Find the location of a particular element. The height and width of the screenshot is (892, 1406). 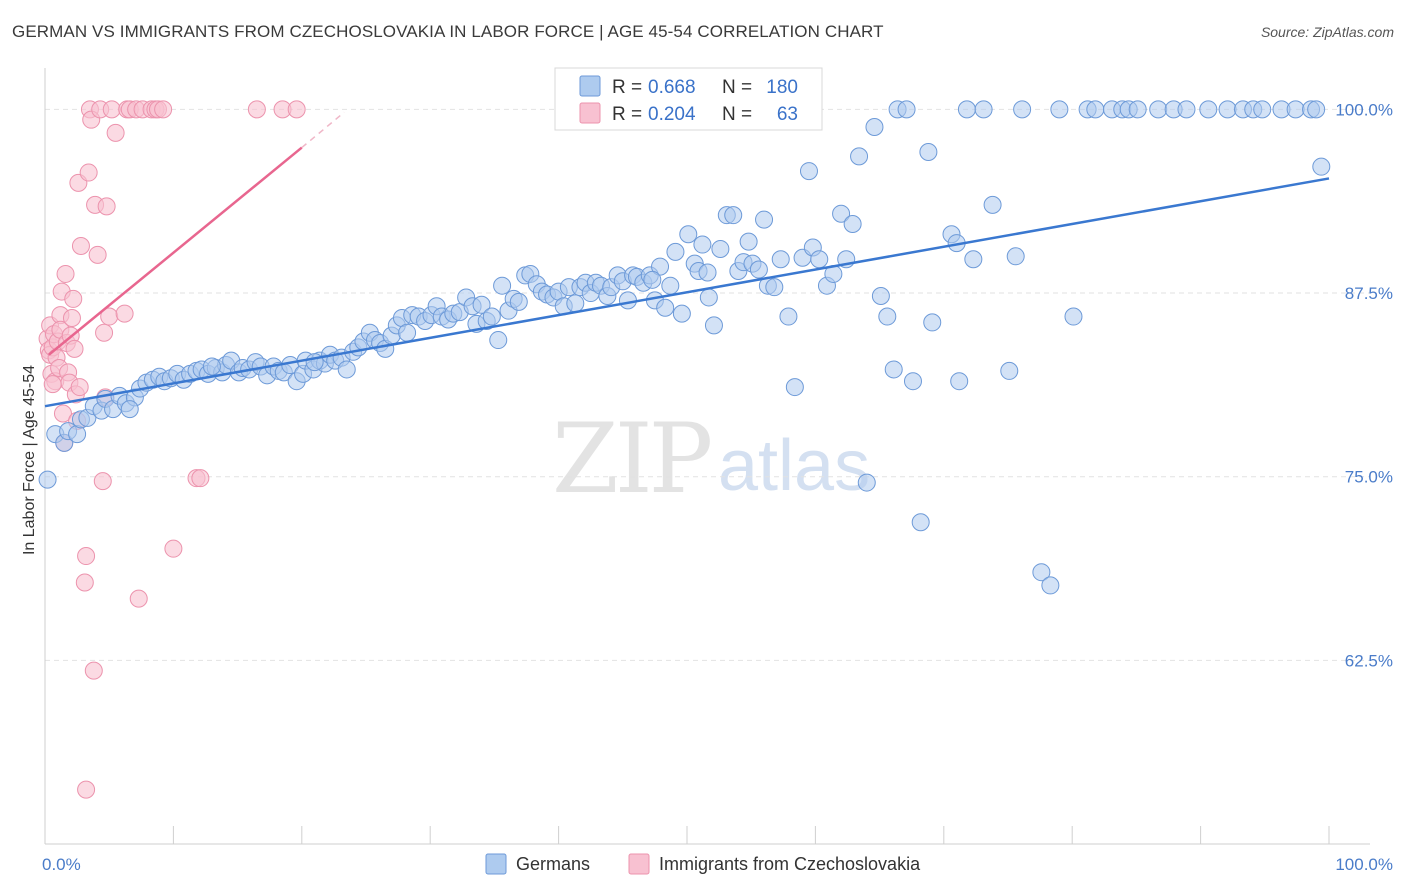

legend-r-label-czech: R = is located at coordinates (627, 114).